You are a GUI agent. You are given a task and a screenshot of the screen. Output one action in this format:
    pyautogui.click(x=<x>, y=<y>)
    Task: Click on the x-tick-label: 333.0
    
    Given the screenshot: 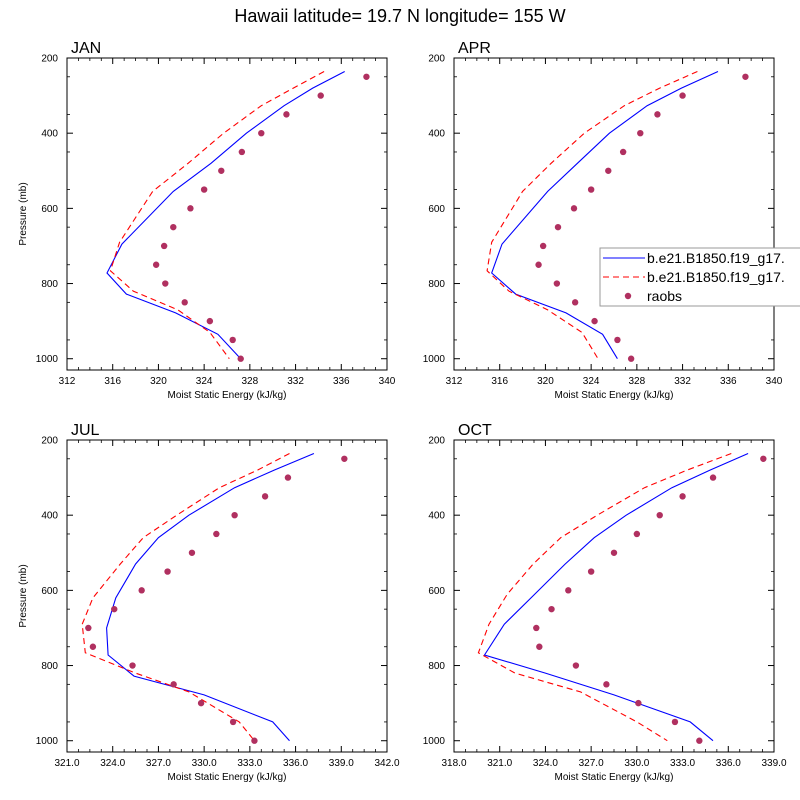 What is the action you would take?
    pyautogui.click(x=249, y=763)
    